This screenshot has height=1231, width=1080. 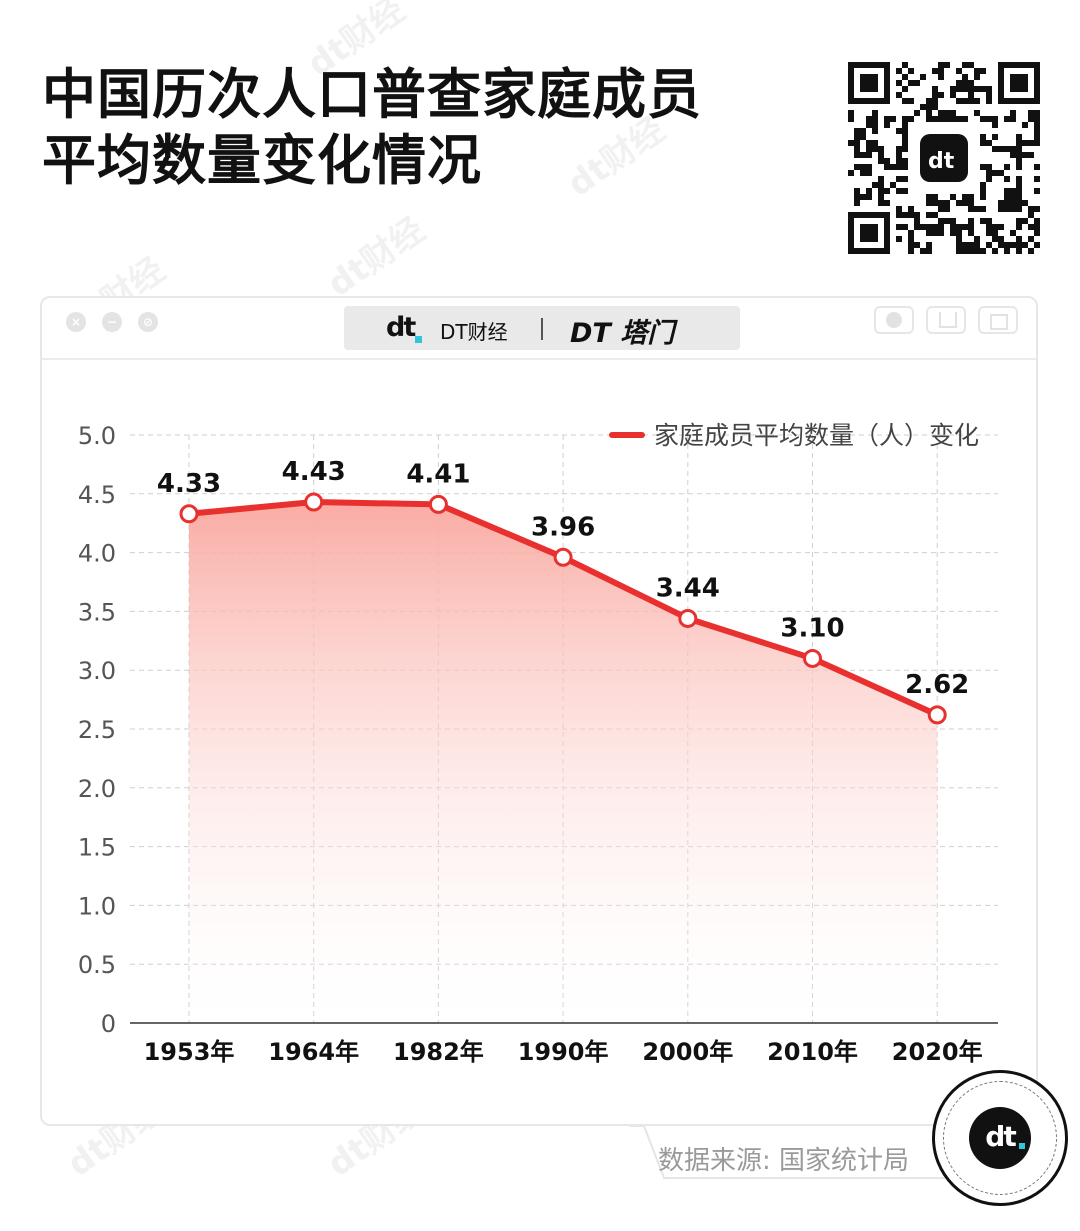 What do you see at coordinates (148, 322) in the screenshot?
I see `maximize-icon: ⊘` at bounding box center [148, 322].